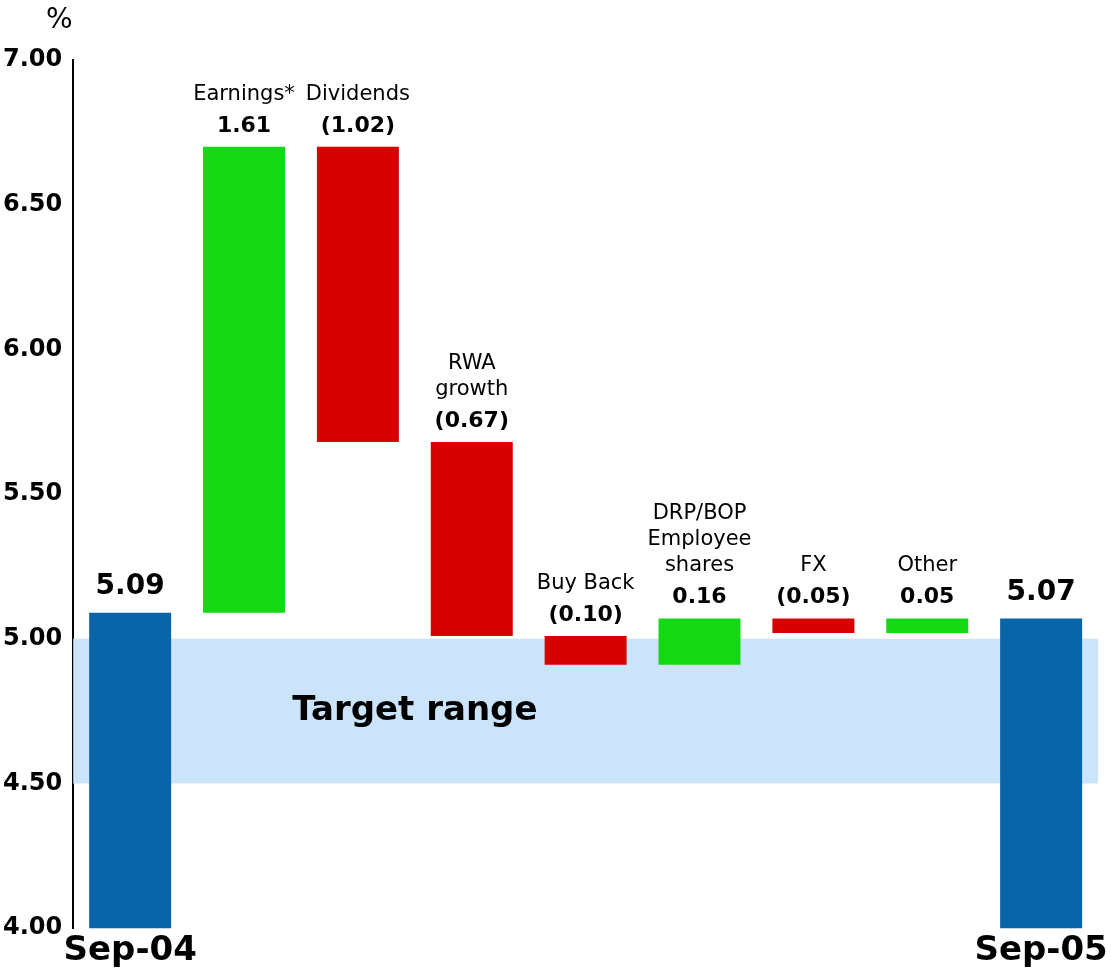  I want to click on y-tick-label: 5.50, so click(33, 492).